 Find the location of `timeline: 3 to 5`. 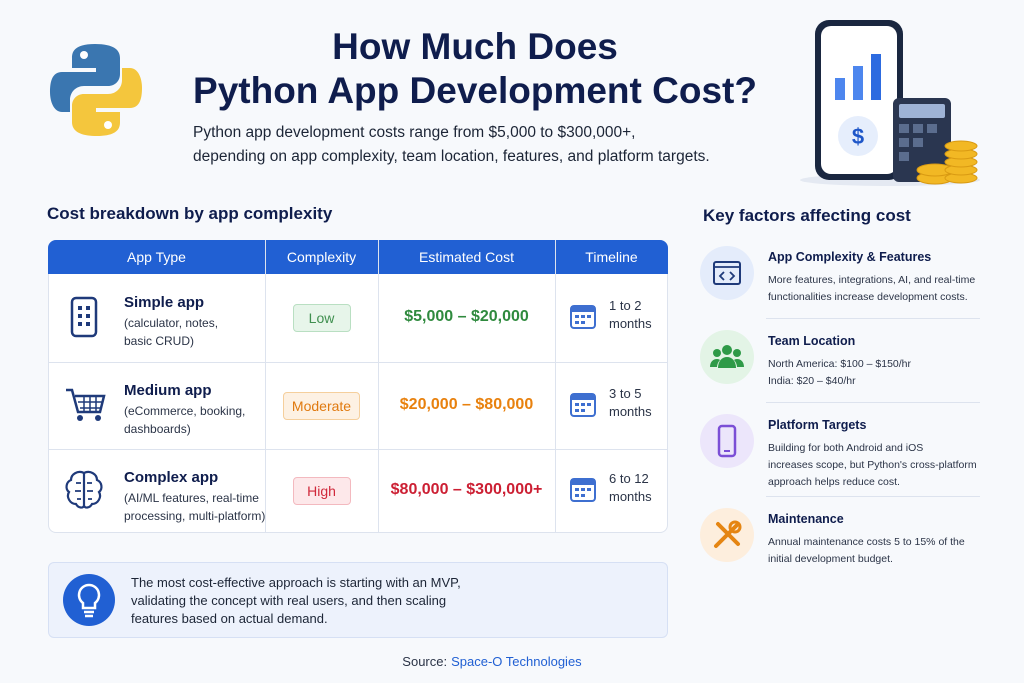

timeline: 3 to 5 is located at coordinates (625, 393).